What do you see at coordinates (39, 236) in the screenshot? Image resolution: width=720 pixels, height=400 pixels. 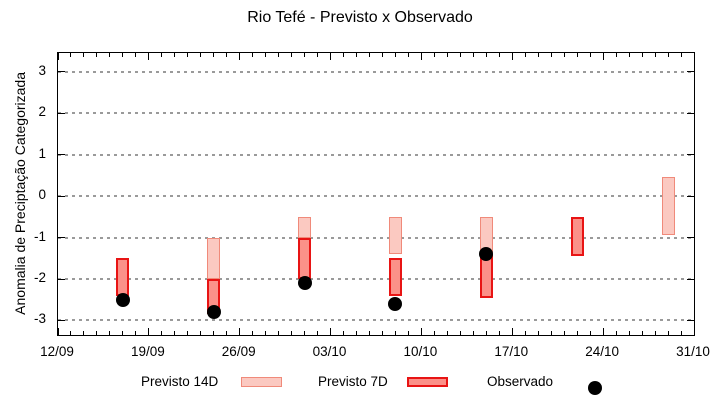 I see `y-tick-label: -1` at bounding box center [39, 236].